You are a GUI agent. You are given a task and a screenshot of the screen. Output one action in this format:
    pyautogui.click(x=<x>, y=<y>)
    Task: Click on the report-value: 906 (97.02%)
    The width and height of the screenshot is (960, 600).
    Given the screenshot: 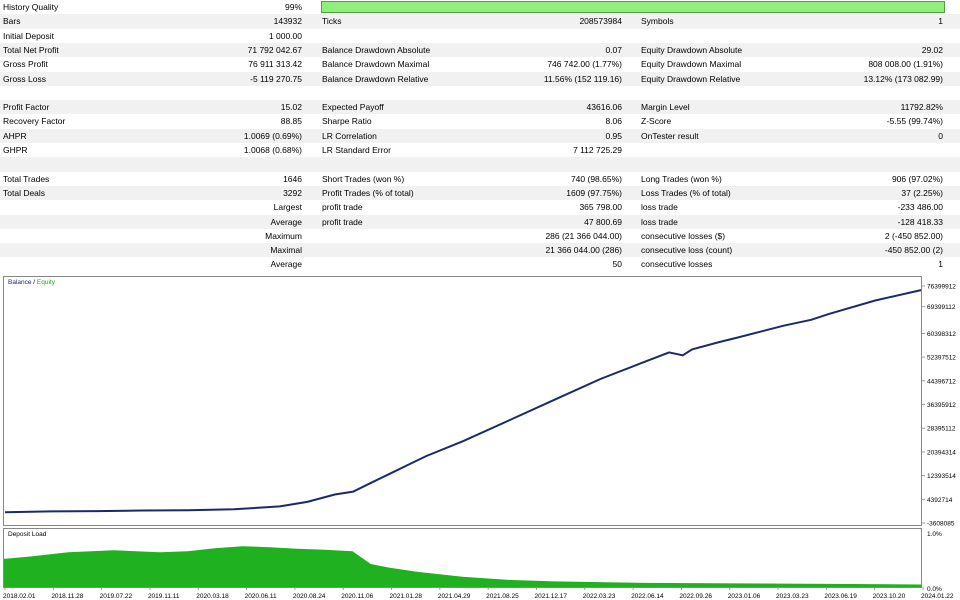 What is the action you would take?
    pyautogui.click(x=917, y=178)
    